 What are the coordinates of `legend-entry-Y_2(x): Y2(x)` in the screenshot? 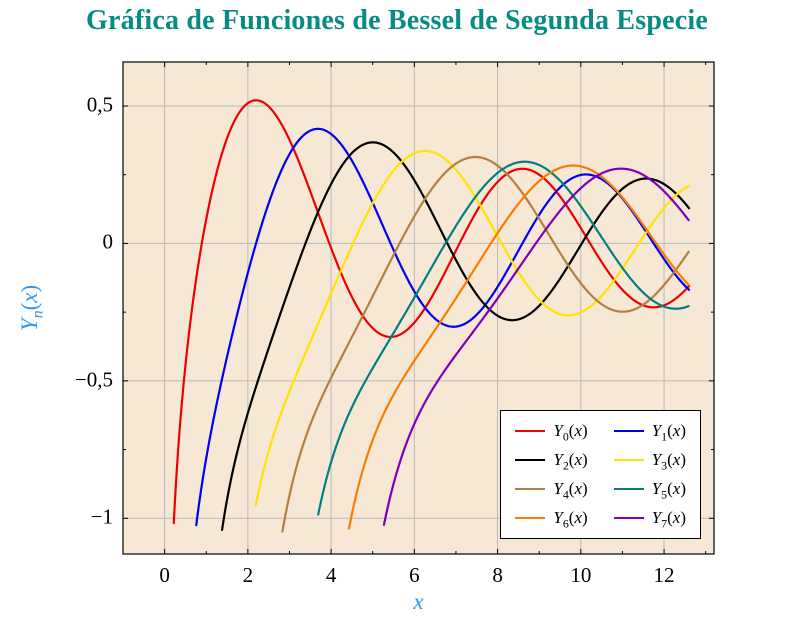 It's located at (551, 461).